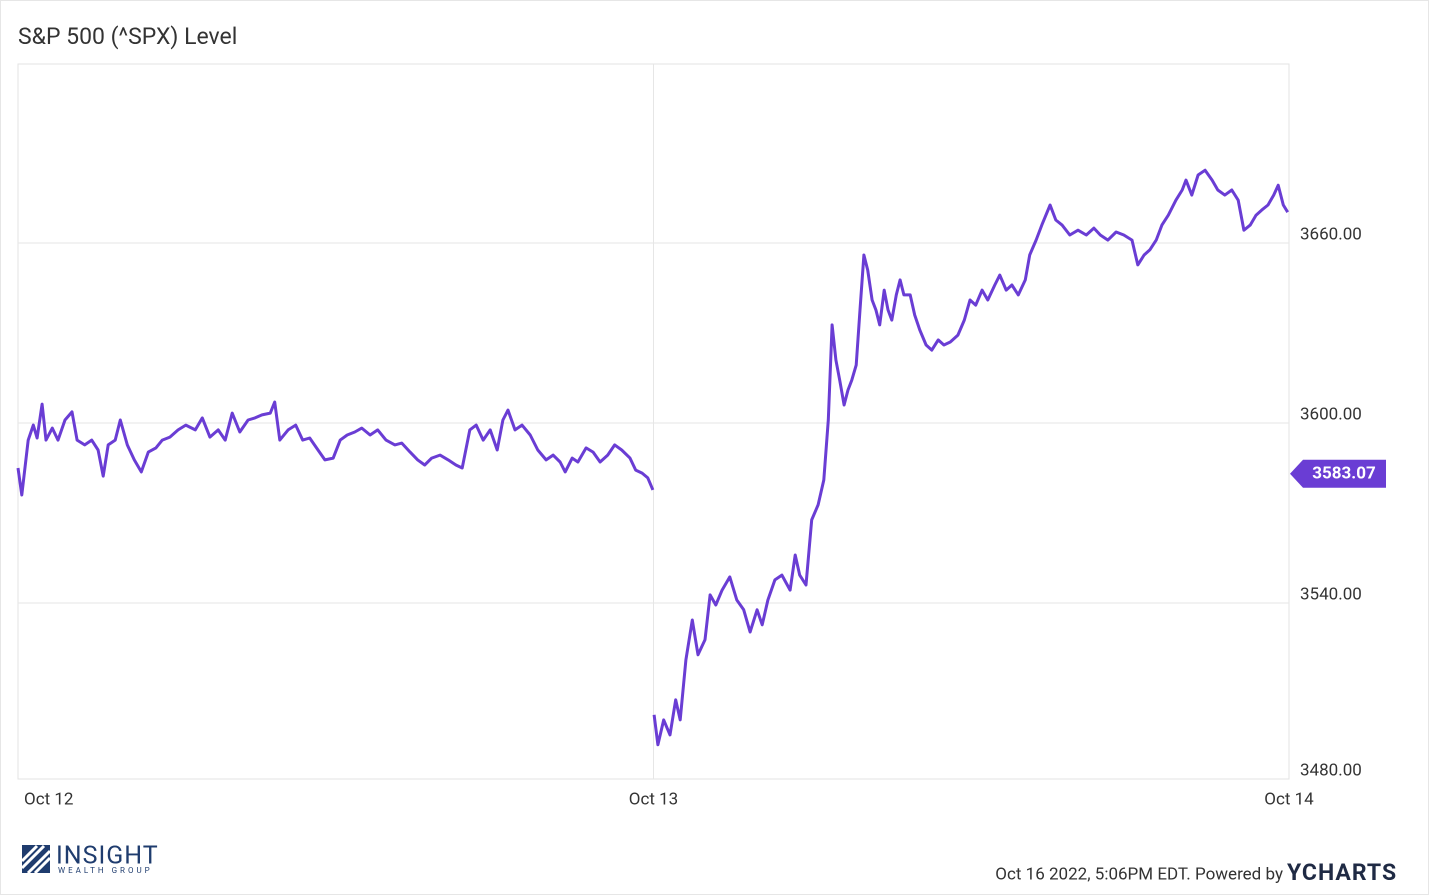 The width and height of the screenshot is (1429, 895). I want to click on y-tick-label: 3600.00, so click(1331, 414).